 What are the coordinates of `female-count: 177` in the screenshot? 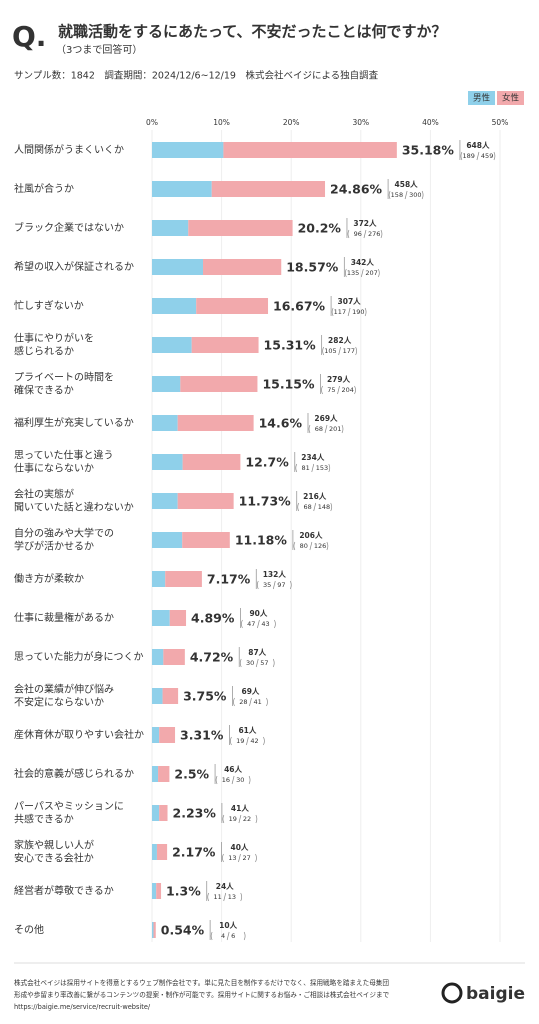 It's located at (349, 351).